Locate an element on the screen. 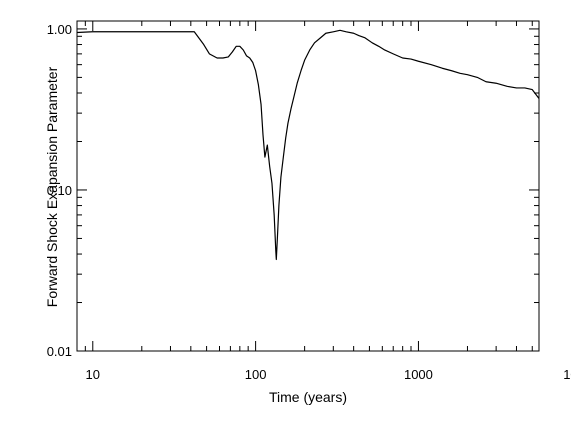 This screenshot has width=571, height=421. x-tick-labels-group: 10 100 1000 10000 is located at coordinates (328, 374).